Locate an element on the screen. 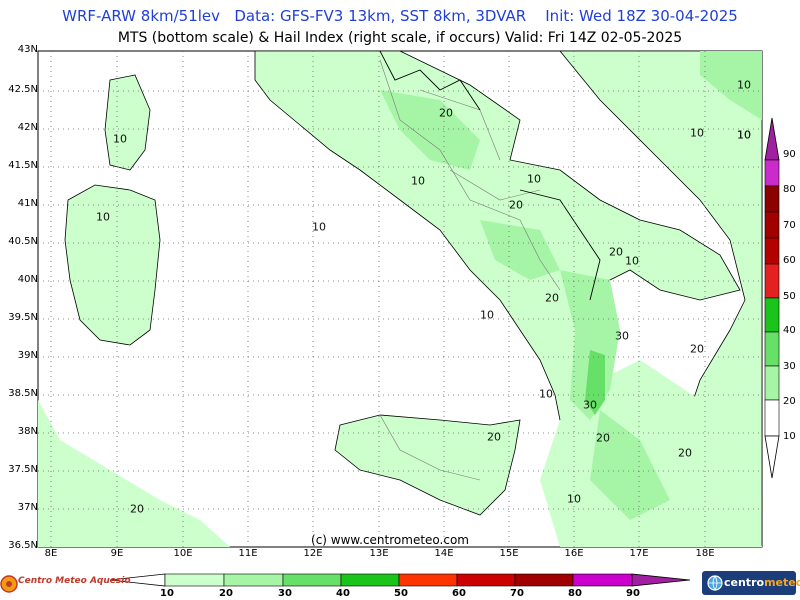  mts-scale-label: 60 is located at coordinates (459, 593).